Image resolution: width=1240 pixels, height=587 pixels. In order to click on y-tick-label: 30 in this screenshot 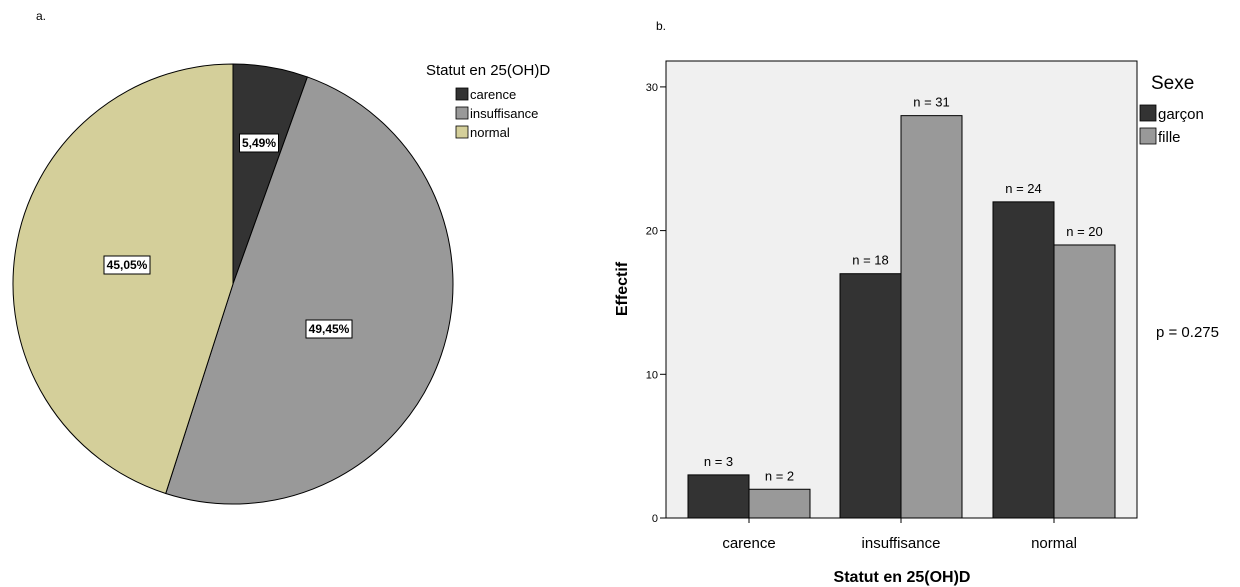, I will do `click(652, 88)`.